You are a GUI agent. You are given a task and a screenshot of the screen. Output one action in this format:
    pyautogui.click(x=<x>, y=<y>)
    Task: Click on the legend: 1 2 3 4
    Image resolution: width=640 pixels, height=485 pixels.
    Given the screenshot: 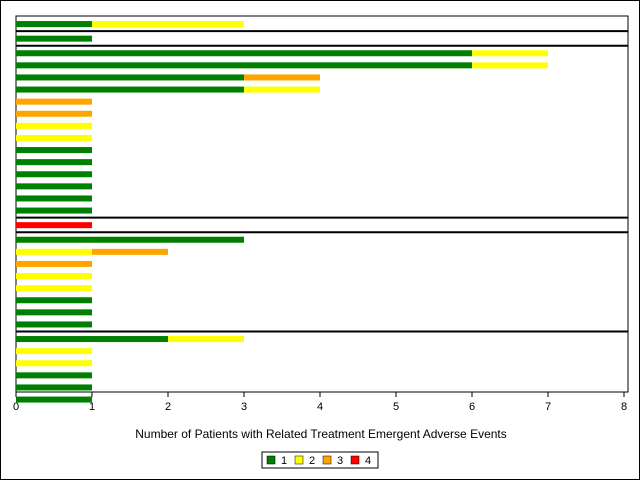 What is the action you would take?
    pyautogui.click(x=320, y=460)
    